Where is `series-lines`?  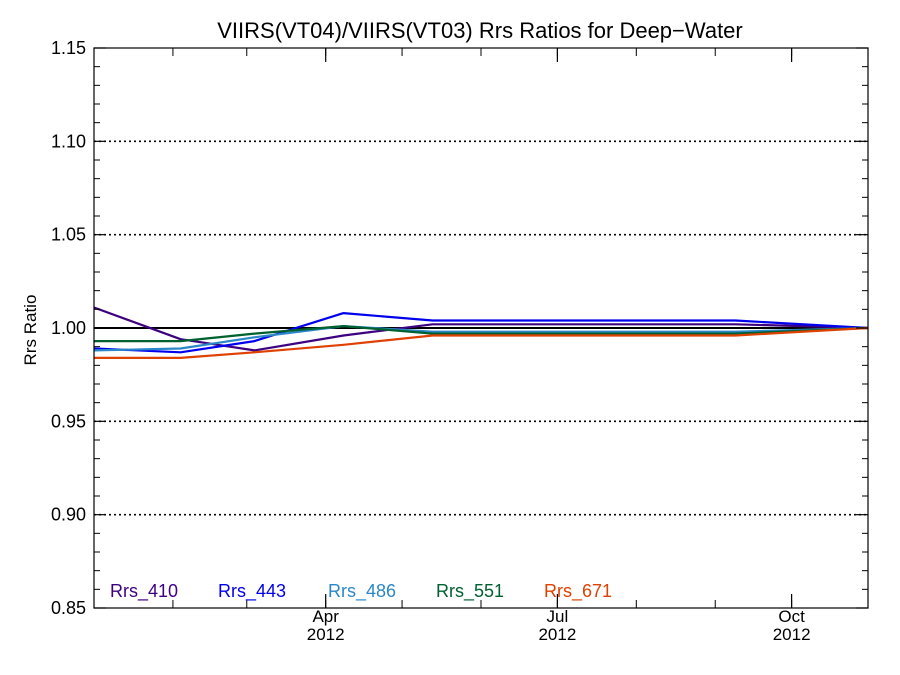
series-lines is located at coordinates (481, 332).